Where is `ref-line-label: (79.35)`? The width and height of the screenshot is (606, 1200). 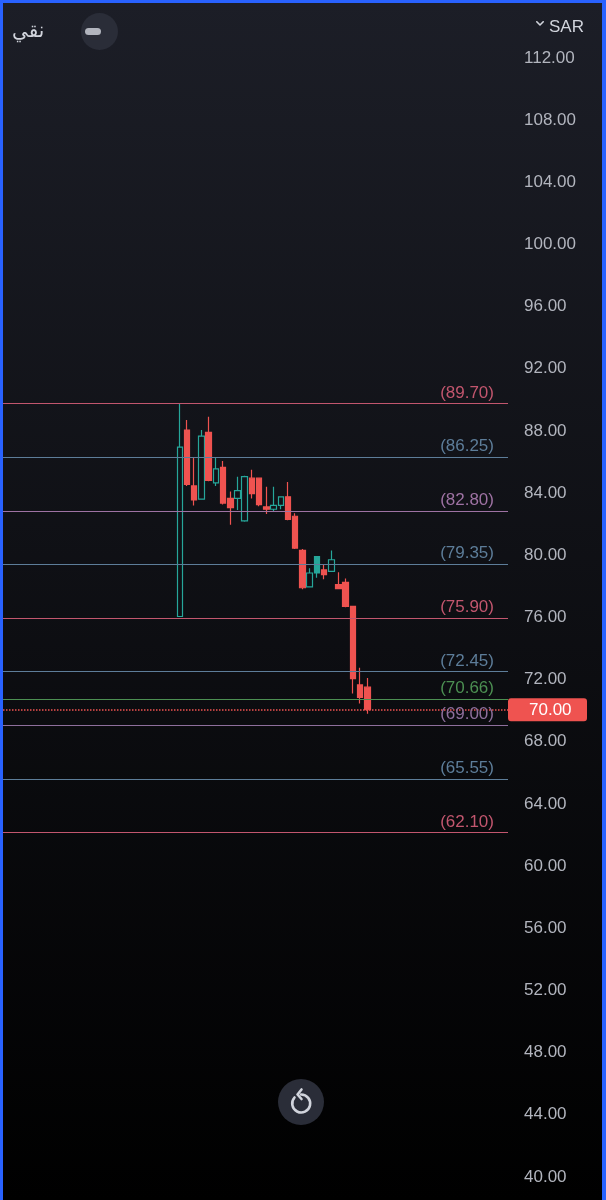 ref-line-label: (79.35) is located at coordinates (467, 553).